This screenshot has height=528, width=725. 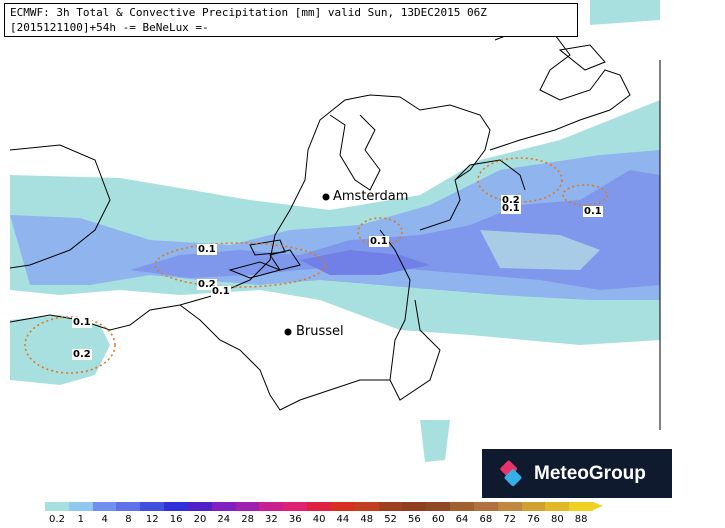 What do you see at coordinates (247, 519) in the screenshot?
I see `color-scale-label: 28` at bounding box center [247, 519].